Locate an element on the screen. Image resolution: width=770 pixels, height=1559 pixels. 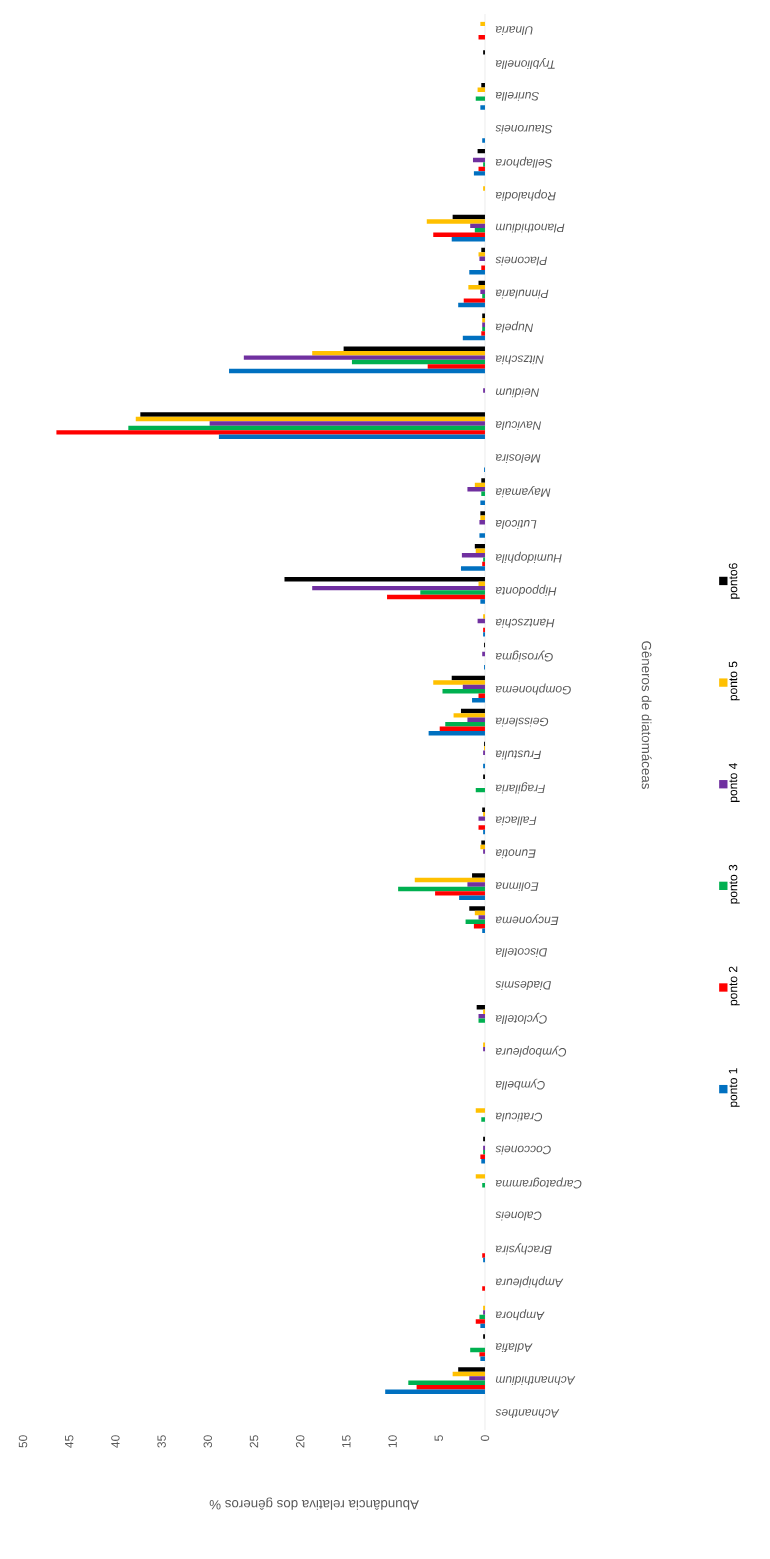
y-tick-label: Gomphonema is located at coordinates (533, 689).